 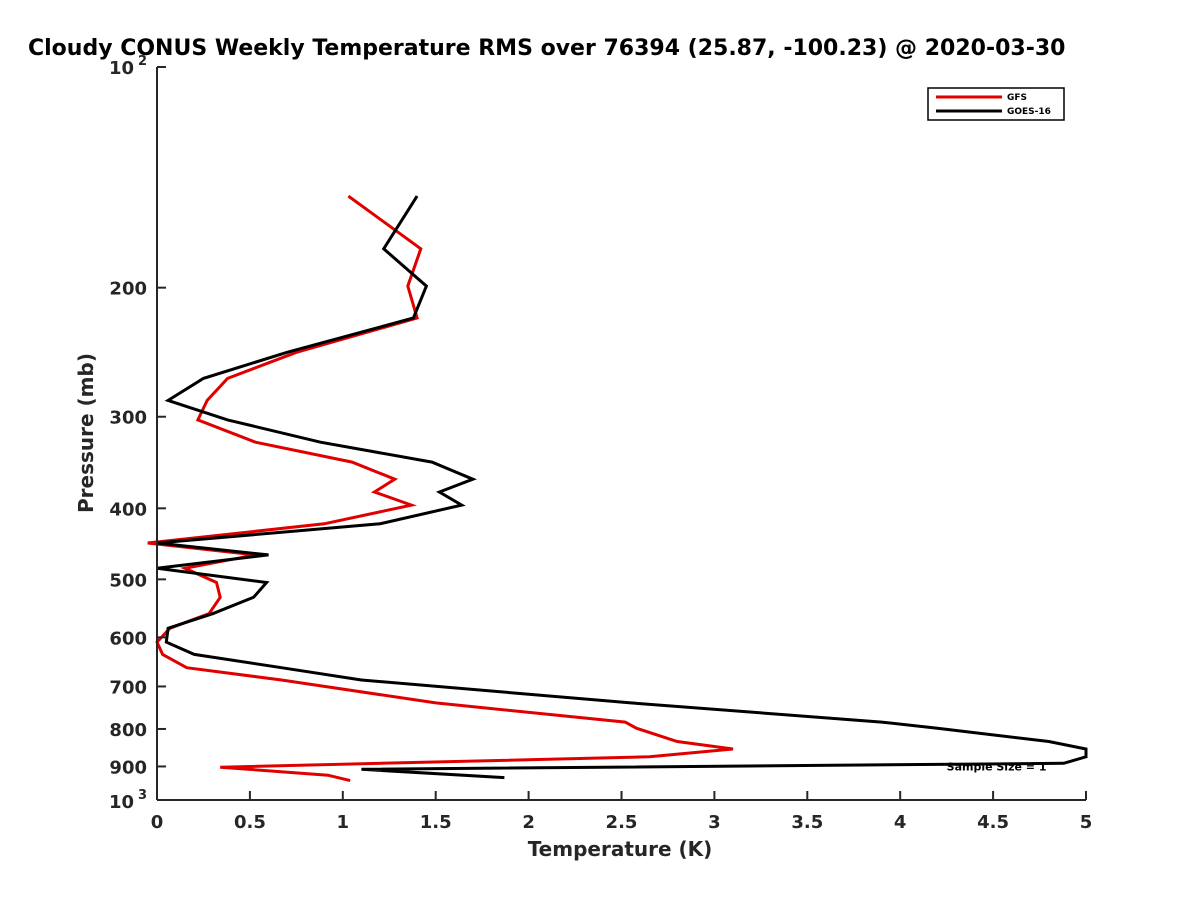 I want to click on y-tick-label: 500, so click(x=128, y=580).